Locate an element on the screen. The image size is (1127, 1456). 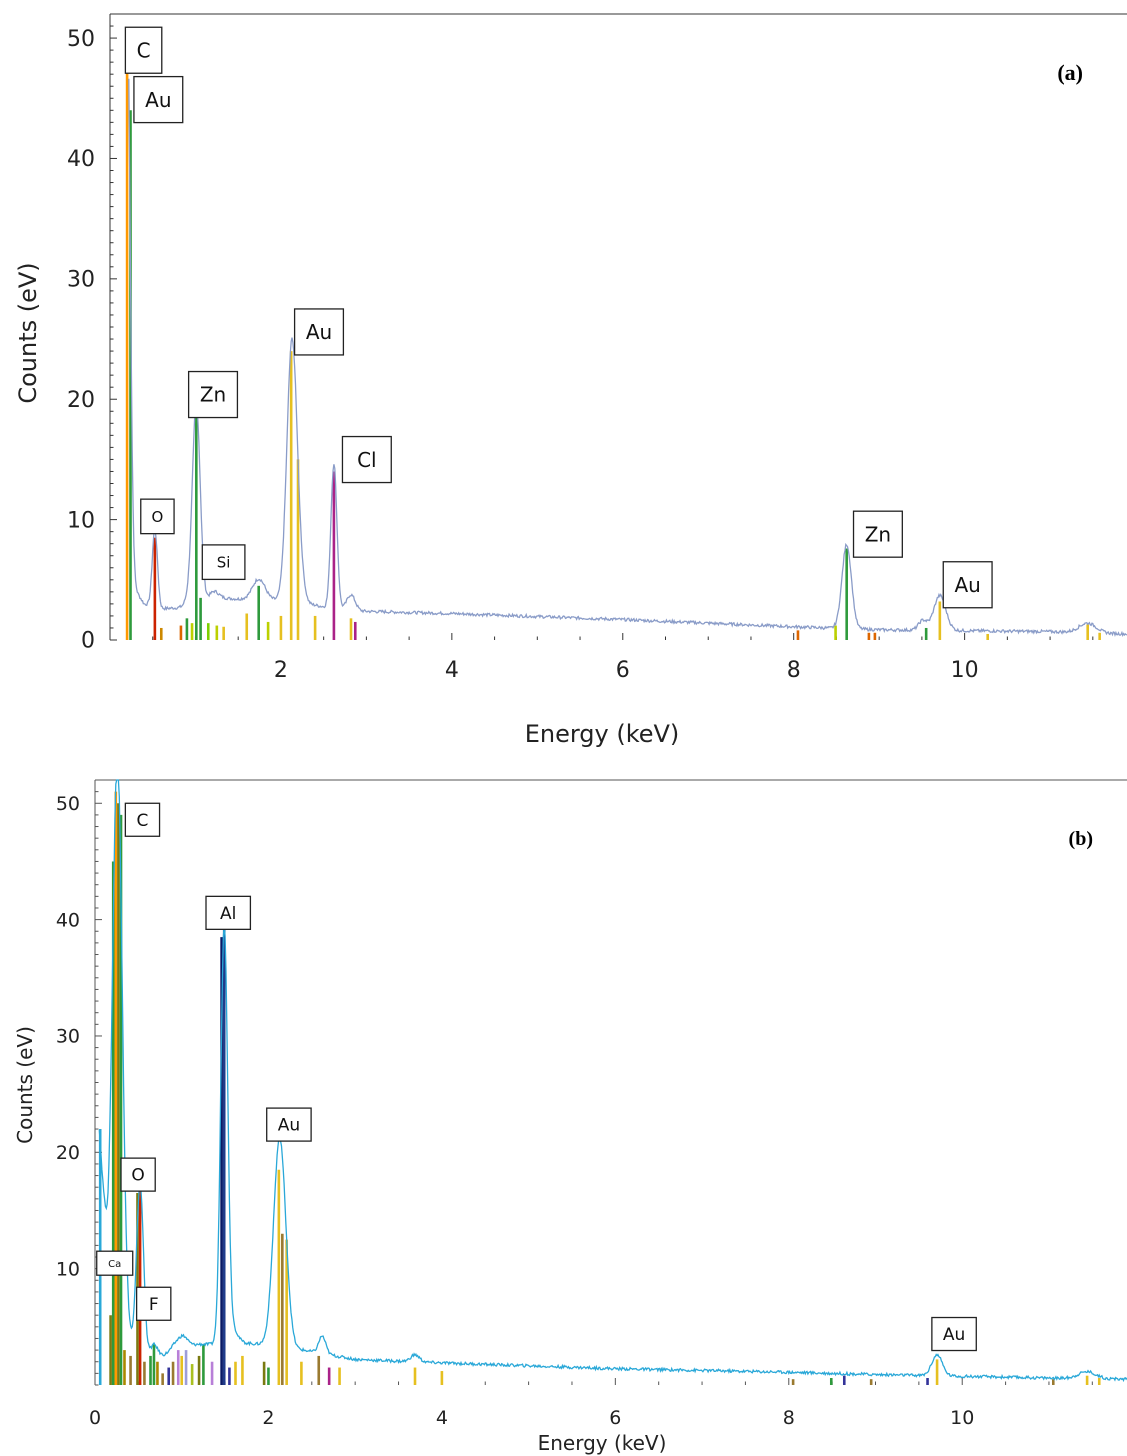
element-label-text: Ca is located at coordinates (114, 1264).